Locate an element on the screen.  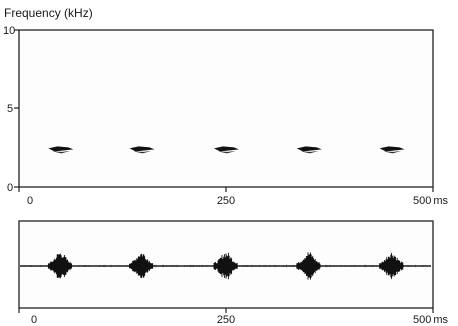
wave-x-tick-label-250: 250 is located at coordinates (226, 320).